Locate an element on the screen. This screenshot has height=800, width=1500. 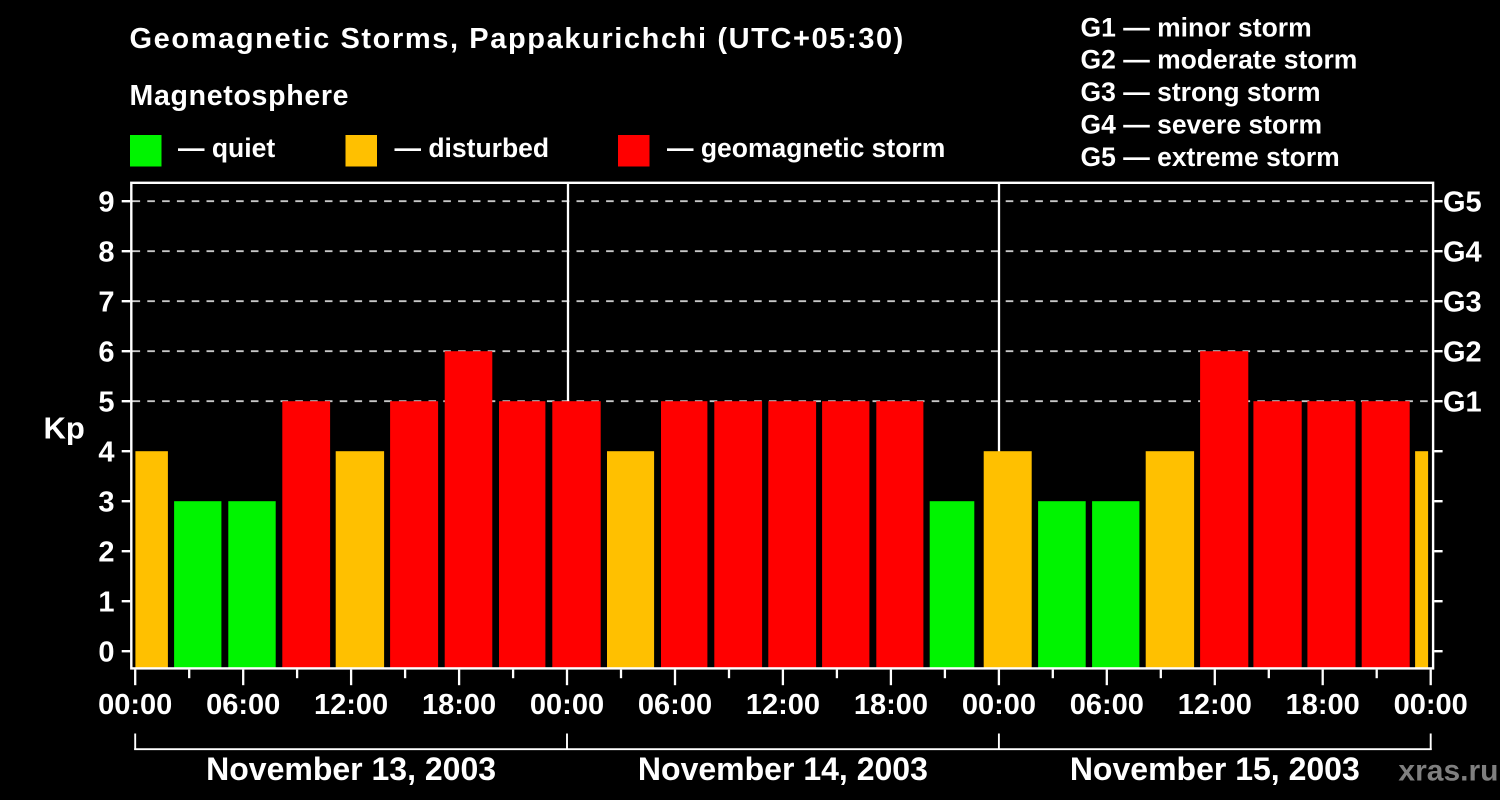
svg-text: G4 — severe storm is located at coordinates (1202, 125).